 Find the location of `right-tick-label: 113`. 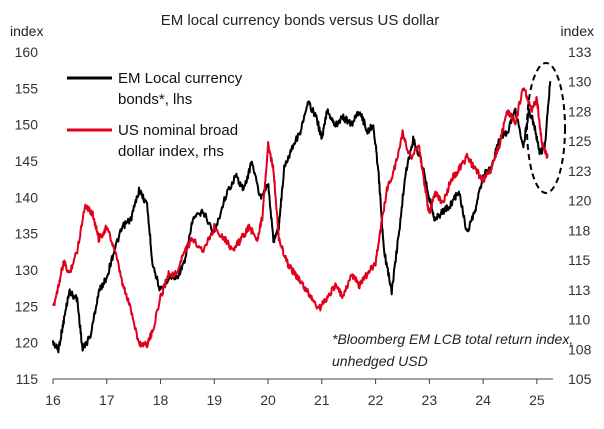

right-tick-label: 113 is located at coordinates (579, 290).